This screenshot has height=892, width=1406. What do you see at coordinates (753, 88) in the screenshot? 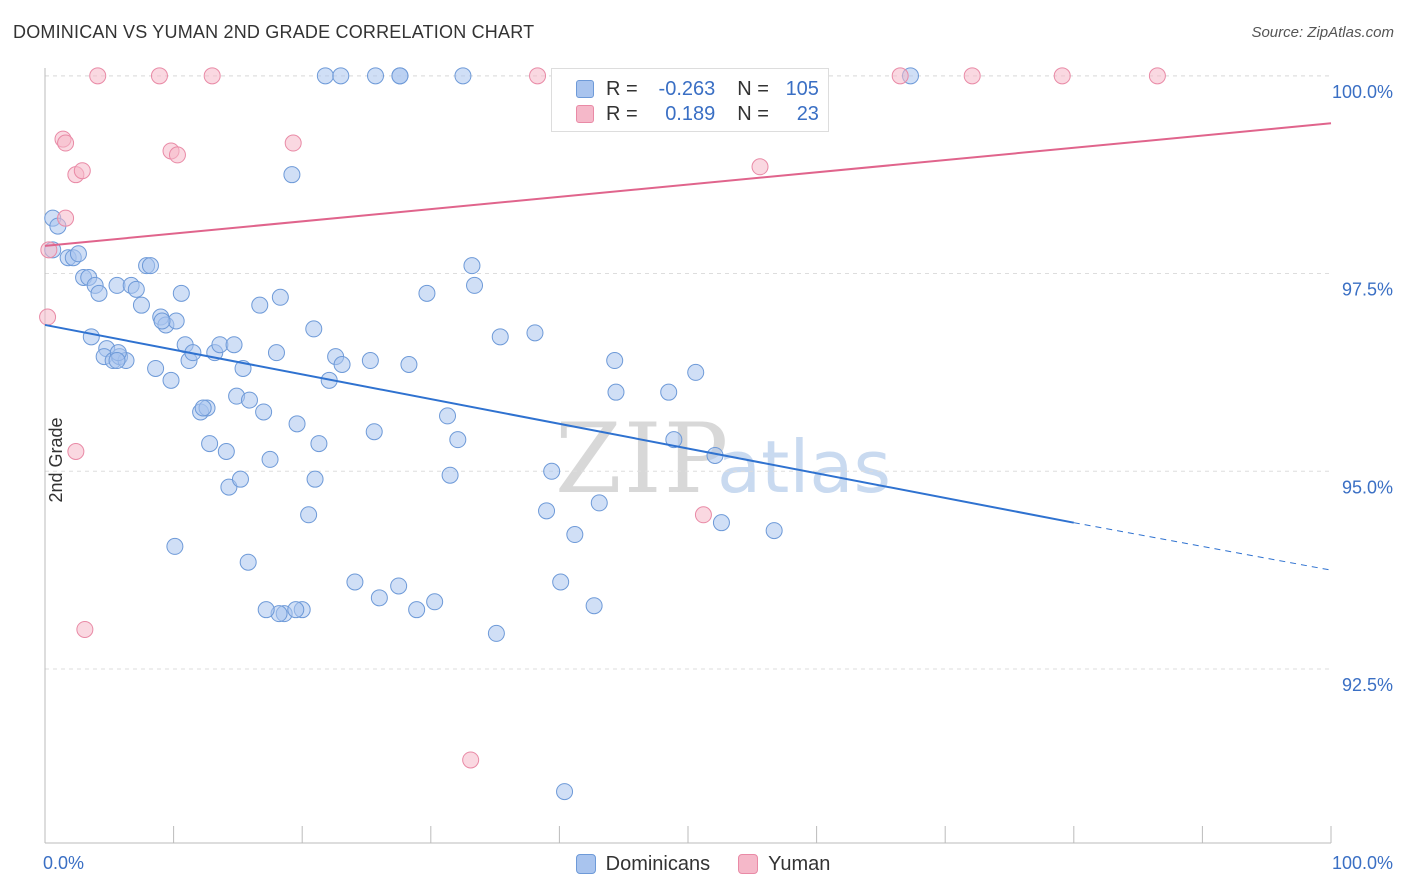
I see `n-label: N =` at bounding box center [753, 88].